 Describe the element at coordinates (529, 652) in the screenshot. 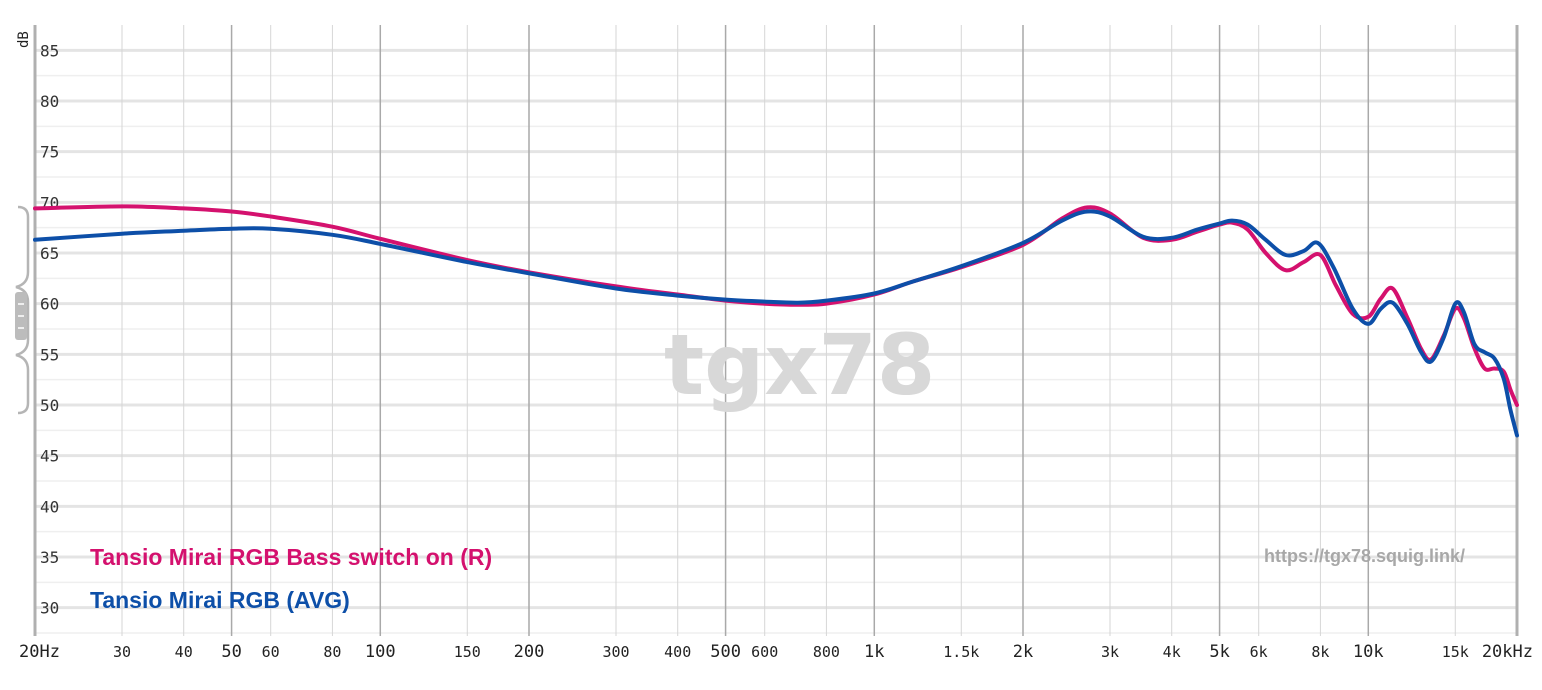

I see `x-tick-label: 200` at that location.